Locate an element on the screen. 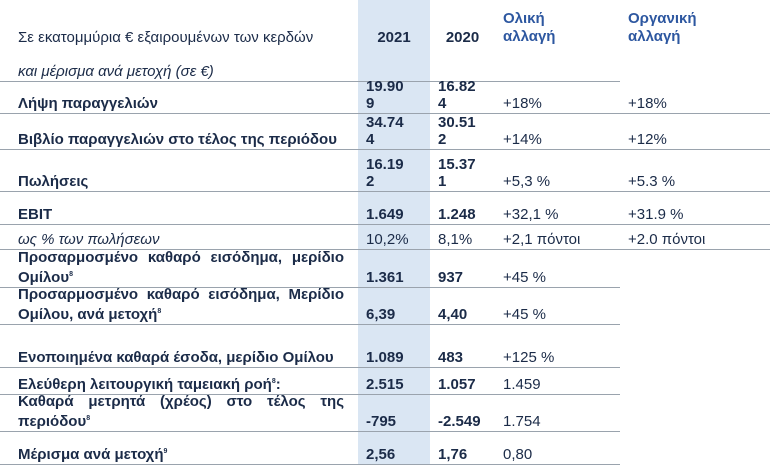  header-line: Οργανική is located at coordinates (662, 18).